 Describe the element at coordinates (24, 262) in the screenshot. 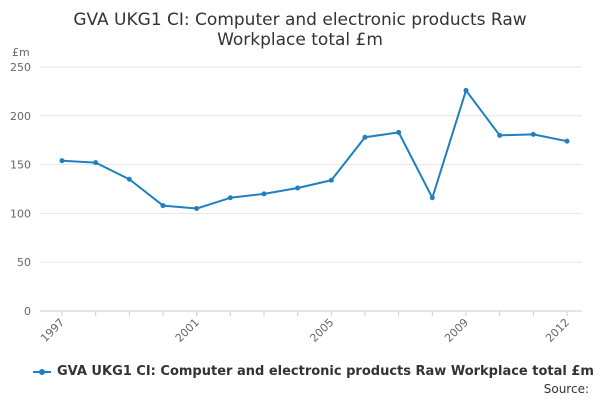

I see `y-tick-label: 50` at that location.